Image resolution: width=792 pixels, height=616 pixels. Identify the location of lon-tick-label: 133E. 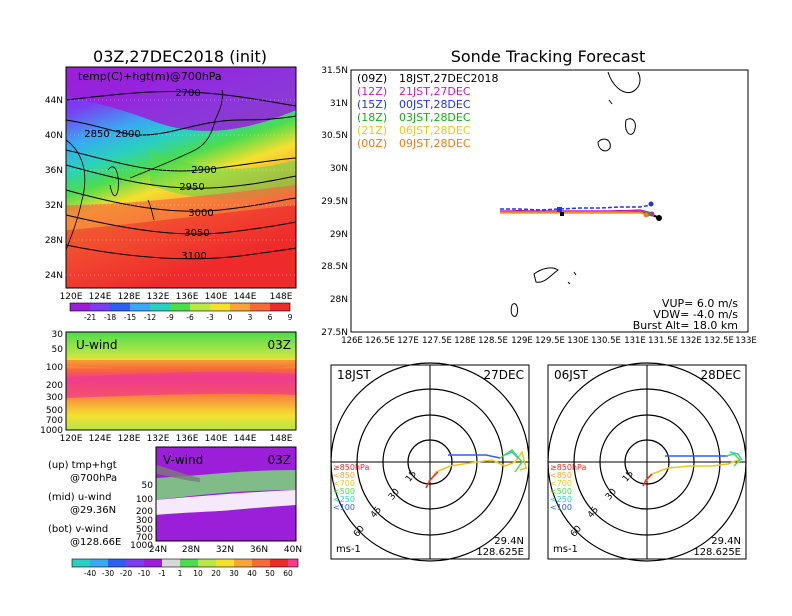
(746, 341).